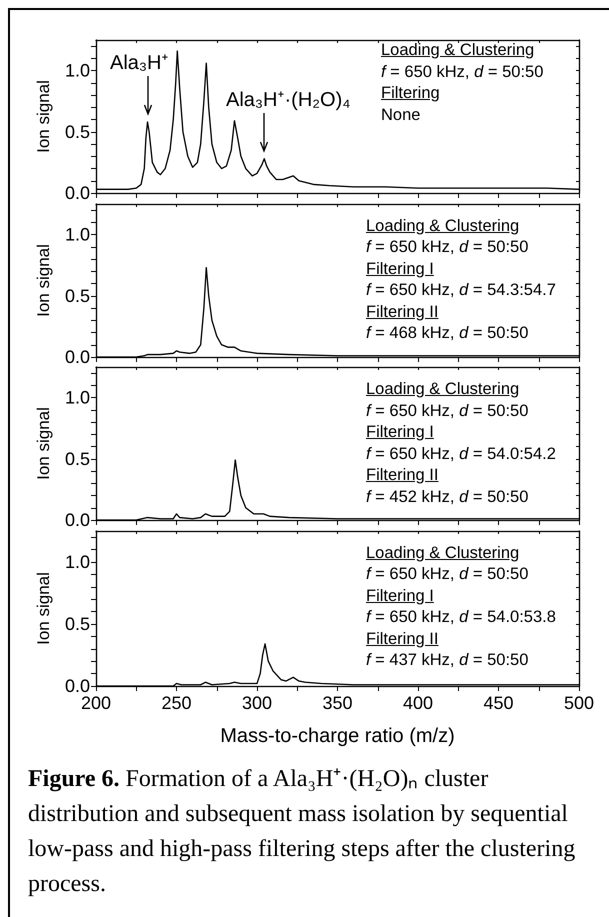  What do you see at coordinates (257, 702) in the screenshot?
I see `x-tick-label: 300` at bounding box center [257, 702].